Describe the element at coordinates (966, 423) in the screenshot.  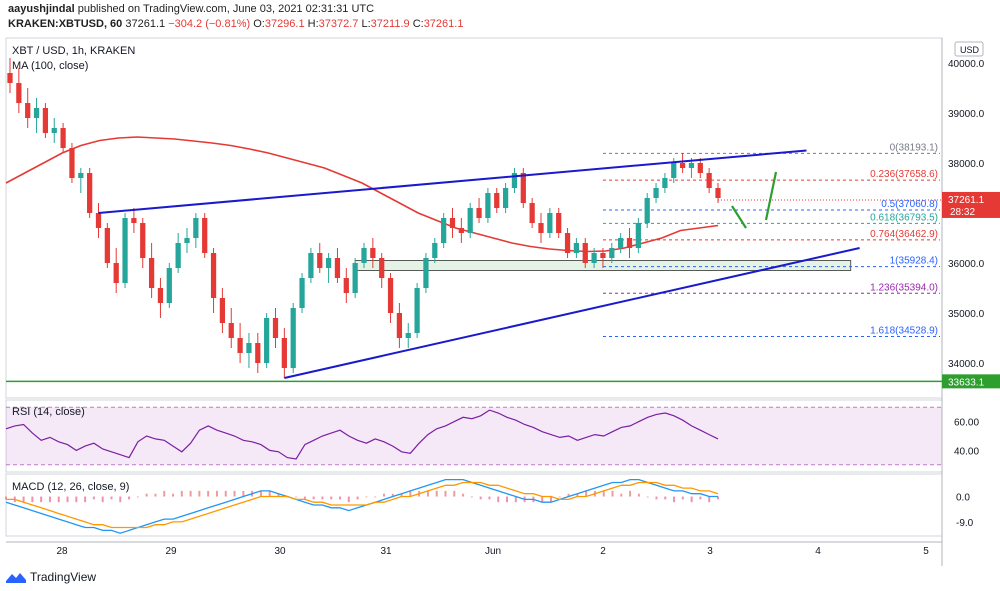
I see `rsi-y-tick-label: 60.00` at that location.